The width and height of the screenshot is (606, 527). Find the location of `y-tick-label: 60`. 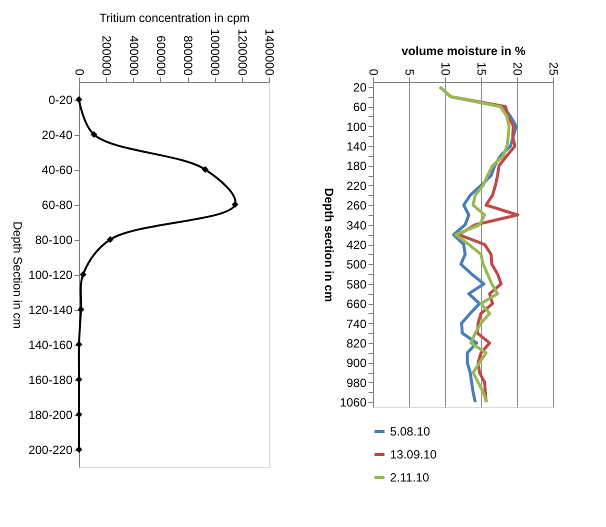

y-tick-label: 60 is located at coordinates (360, 107).